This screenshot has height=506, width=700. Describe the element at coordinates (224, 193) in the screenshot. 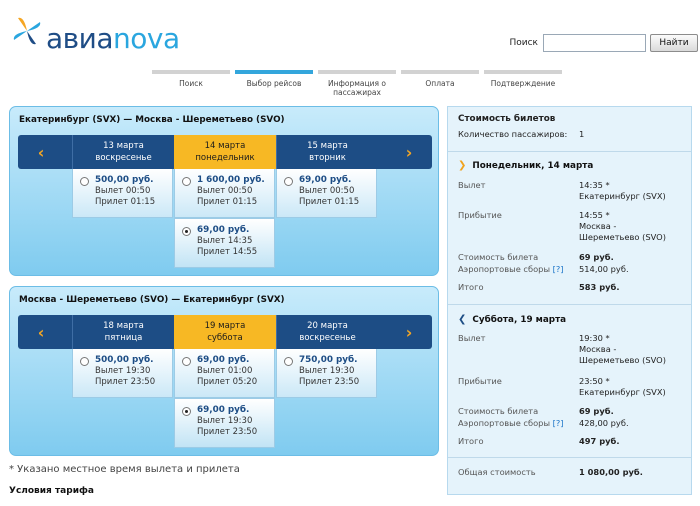

I see `outbound-fare-option: 1 600,00 руб. Вылет 00:50 Прилет 01:15` at that location.